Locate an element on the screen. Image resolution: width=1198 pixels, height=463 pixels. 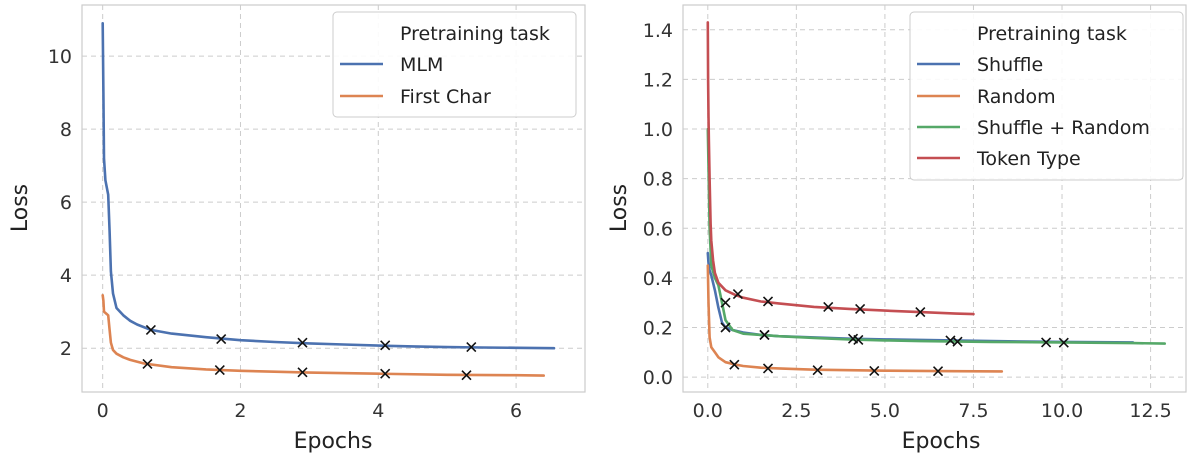
left-series-line-first-char is located at coordinates (323, 335).